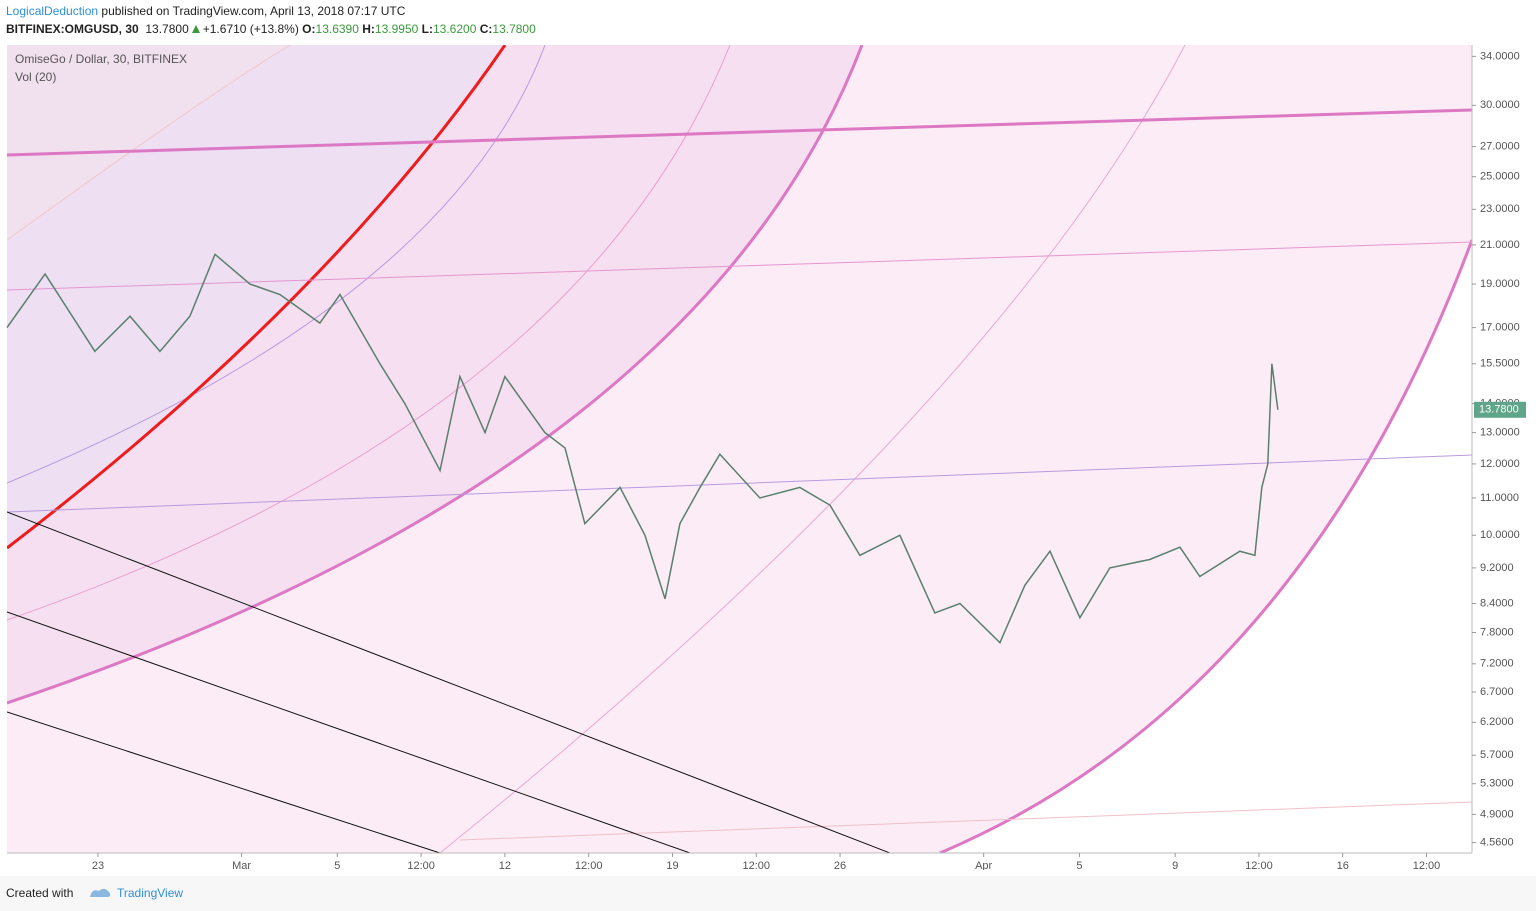 This screenshot has width=1536, height=911. What do you see at coordinates (514, 29) in the screenshot?
I see `c-value: 13.7800` at bounding box center [514, 29].